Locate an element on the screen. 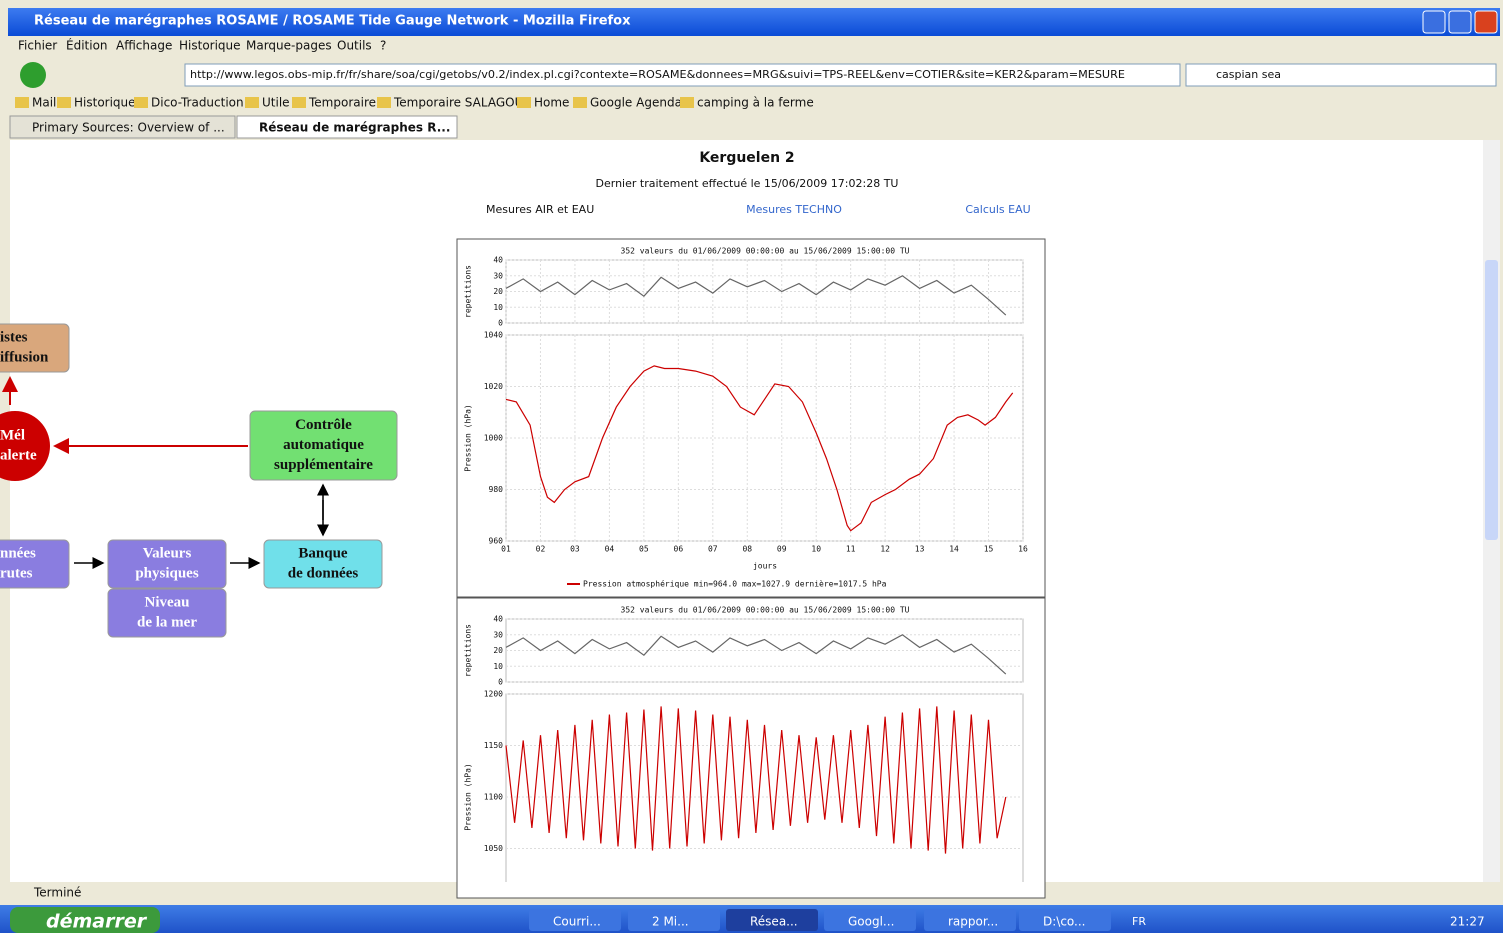  x-tick-label: 15 is located at coordinates (989, 549).